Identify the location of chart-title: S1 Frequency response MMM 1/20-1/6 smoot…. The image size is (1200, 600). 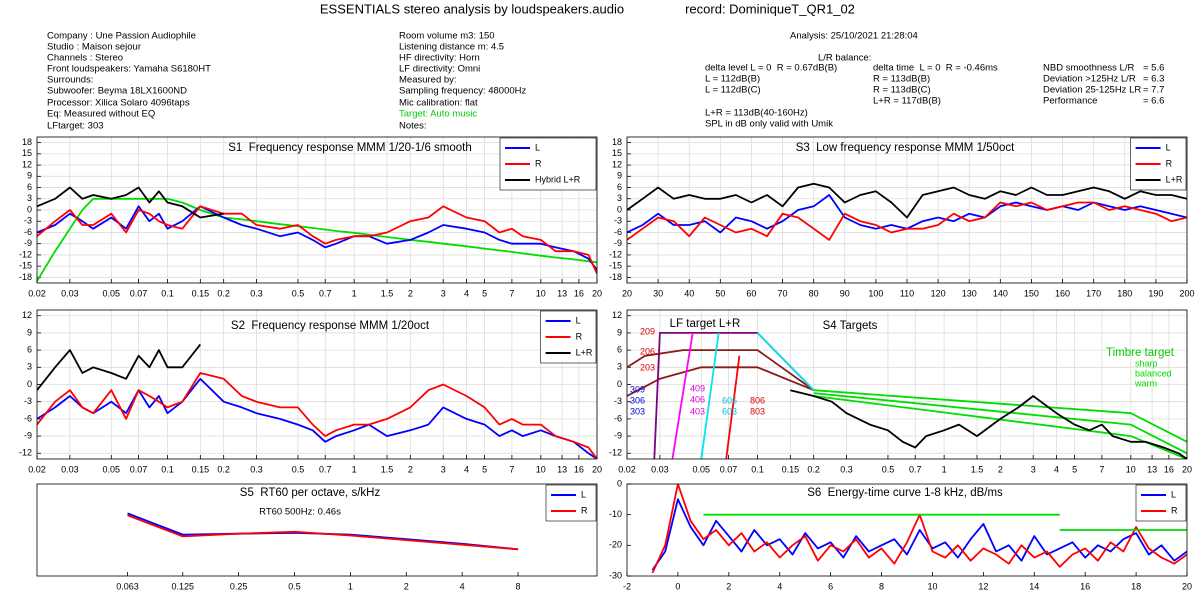
(350, 148).